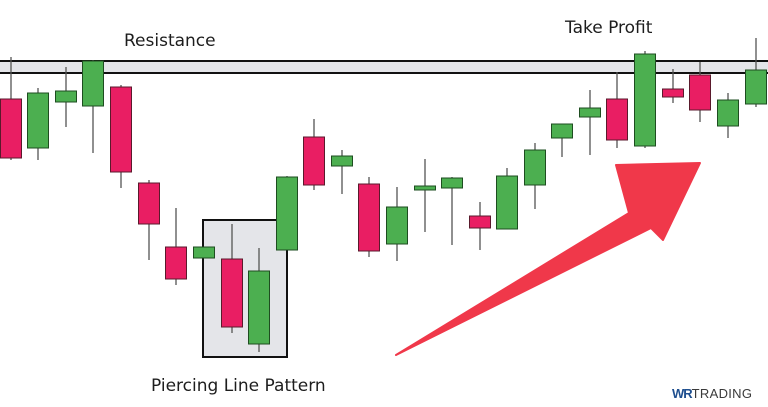  Describe the element at coordinates (238, 386) in the screenshot. I see `pattern-caption: Piercing Line Pattern` at that location.